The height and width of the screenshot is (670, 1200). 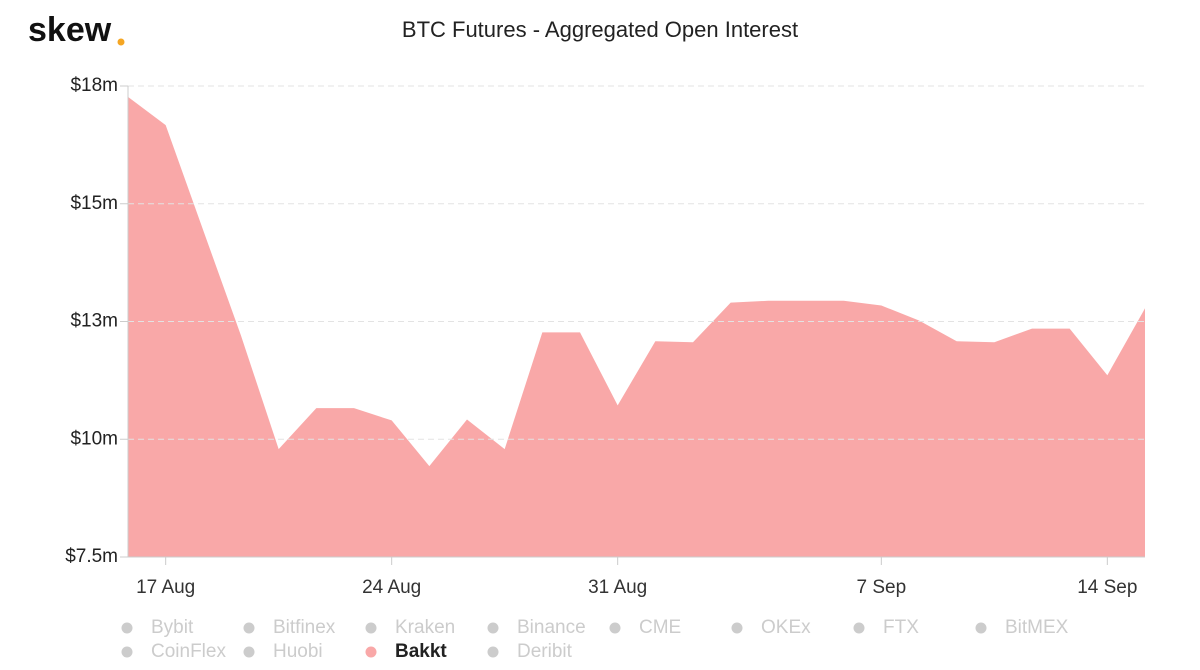 I want to click on x-tick-label: 7 Sep, so click(x=882, y=587).